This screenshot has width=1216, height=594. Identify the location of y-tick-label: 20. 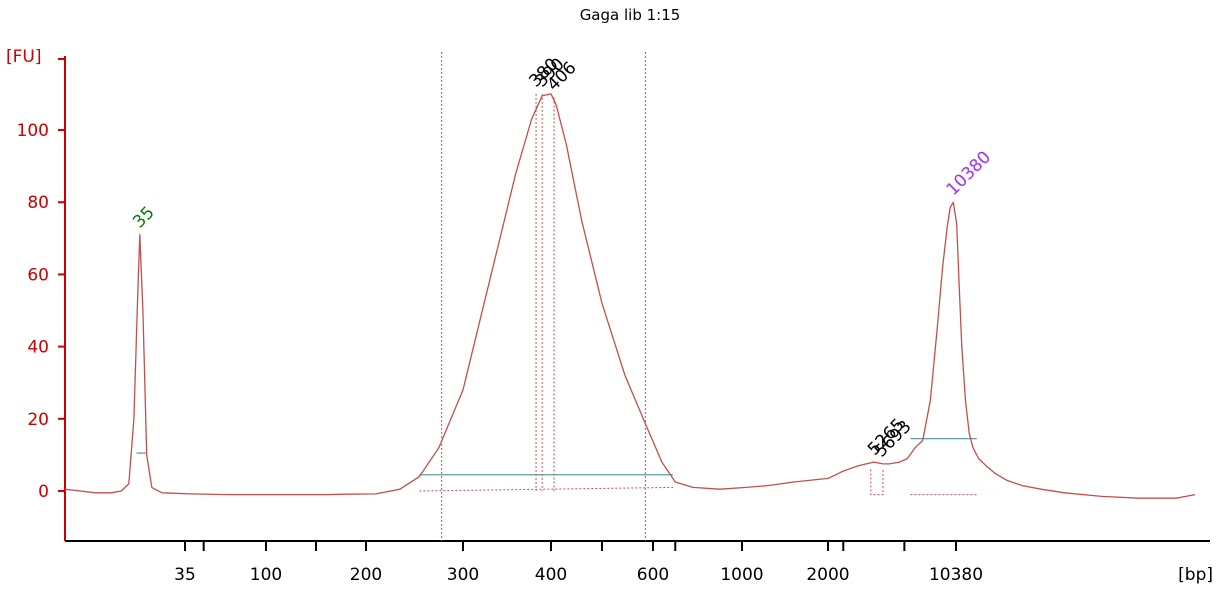
(38, 420).